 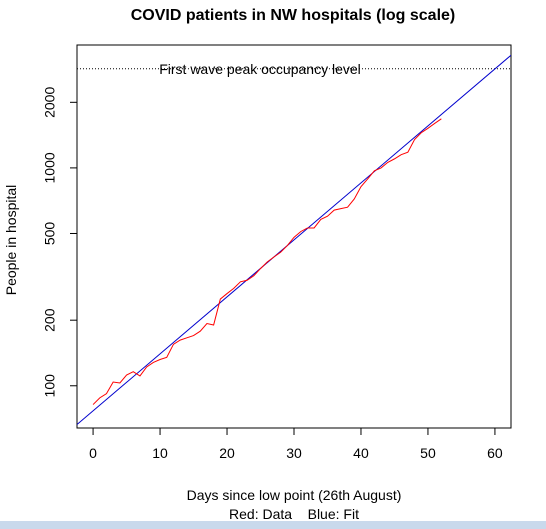 What do you see at coordinates (50, 234) in the screenshot?
I see `y-tick-label: 500` at bounding box center [50, 234].